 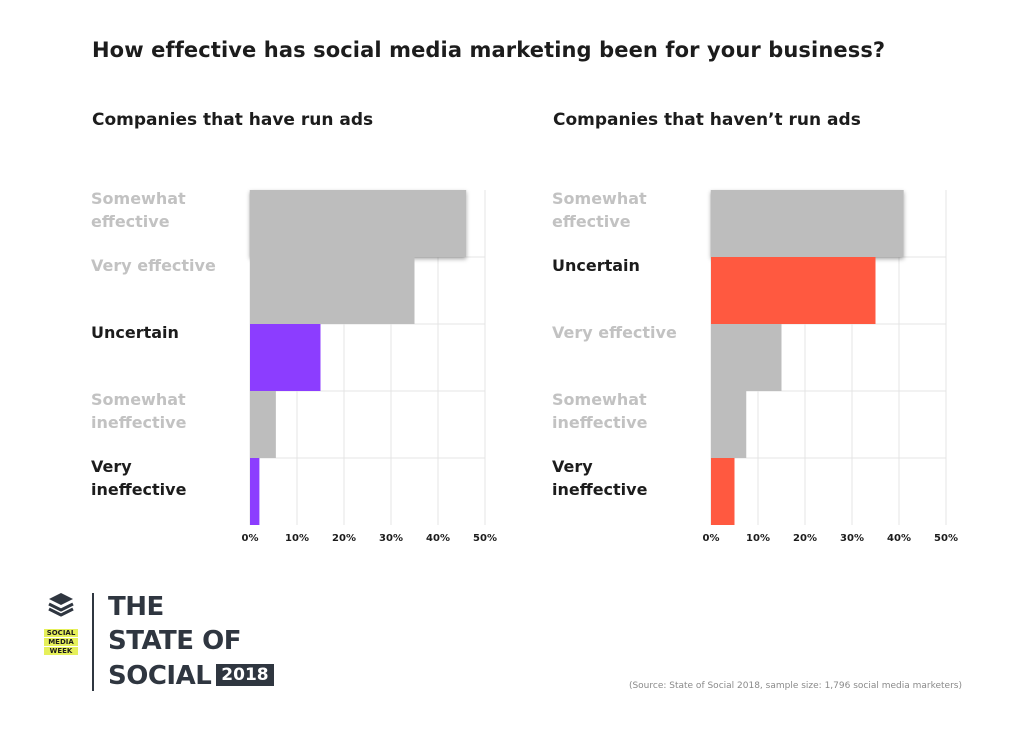 I want to click on year-badge: 2018, so click(x=245, y=675).